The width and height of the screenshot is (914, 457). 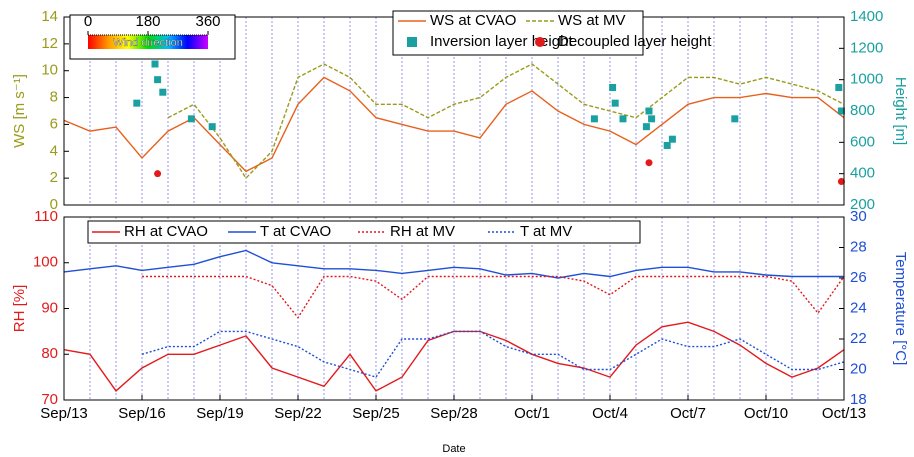 What do you see at coordinates (295, 231) in the screenshot?
I see `legend-label: T at CVAO` at bounding box center [295, 231].